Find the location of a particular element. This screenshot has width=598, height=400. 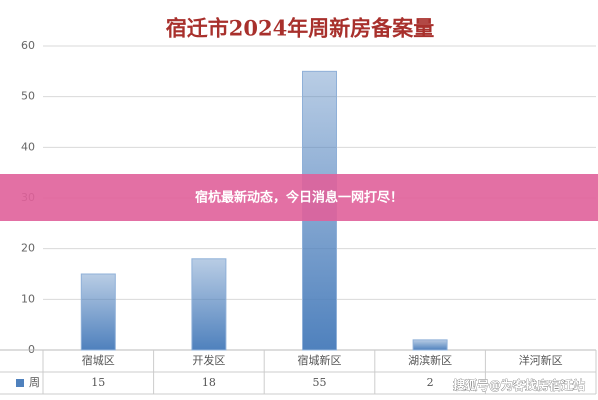

x-tick-label: 开发区 is located at coordinates (208, 360).